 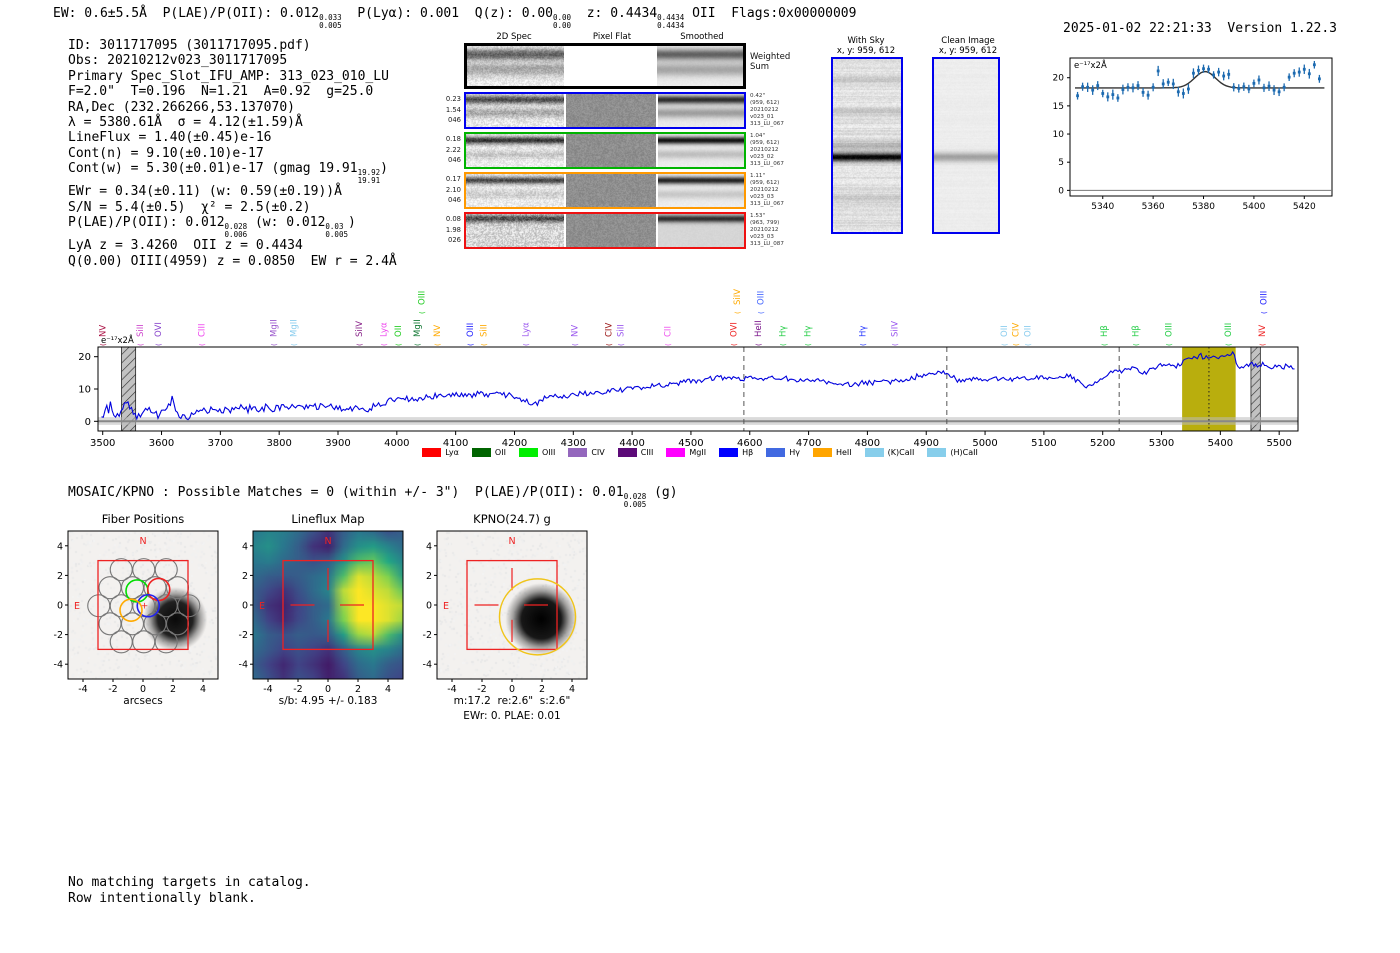 I want to click on svg-text: 4600, so click(x=749, y=443).